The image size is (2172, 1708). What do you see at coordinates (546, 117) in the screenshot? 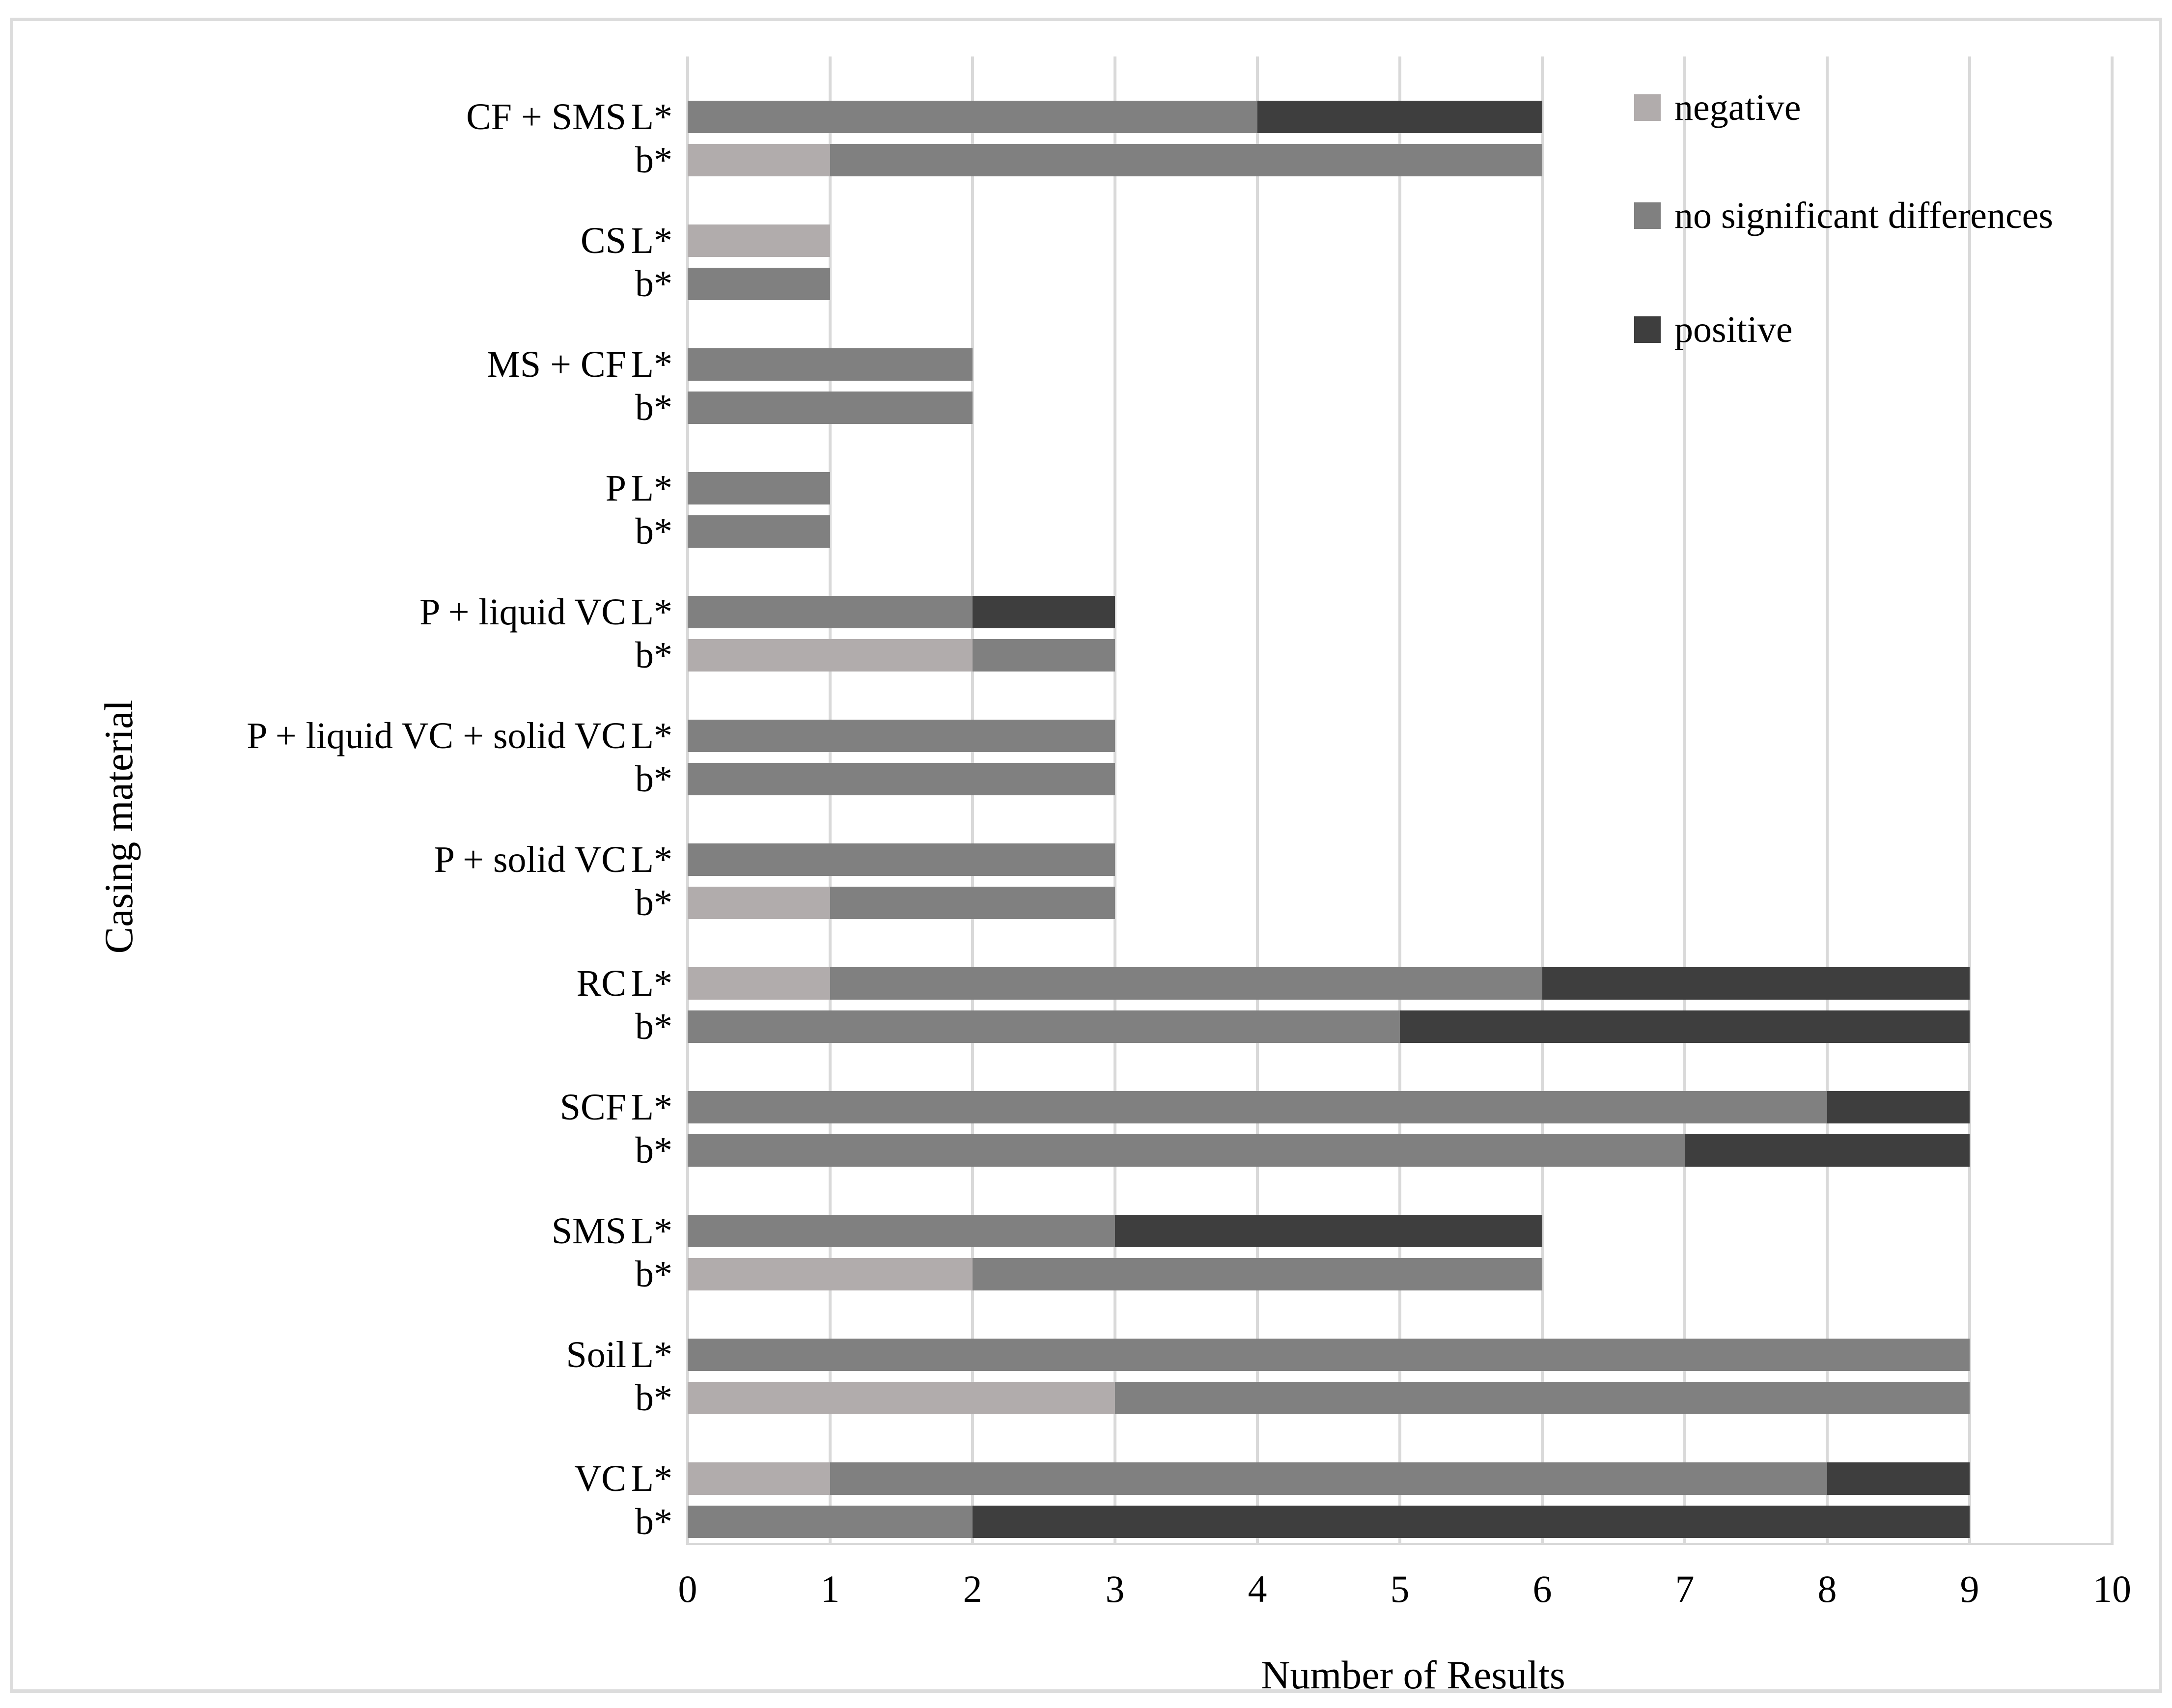
I see `category-label: CF + SMS` at bounding box center [546, 117].